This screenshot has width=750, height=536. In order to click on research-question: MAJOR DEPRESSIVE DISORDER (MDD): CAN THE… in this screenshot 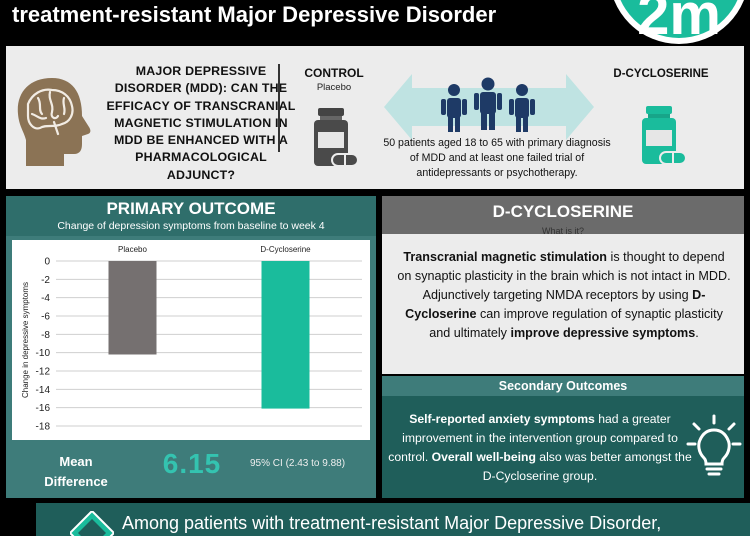, I will do `click(201, 123)`.